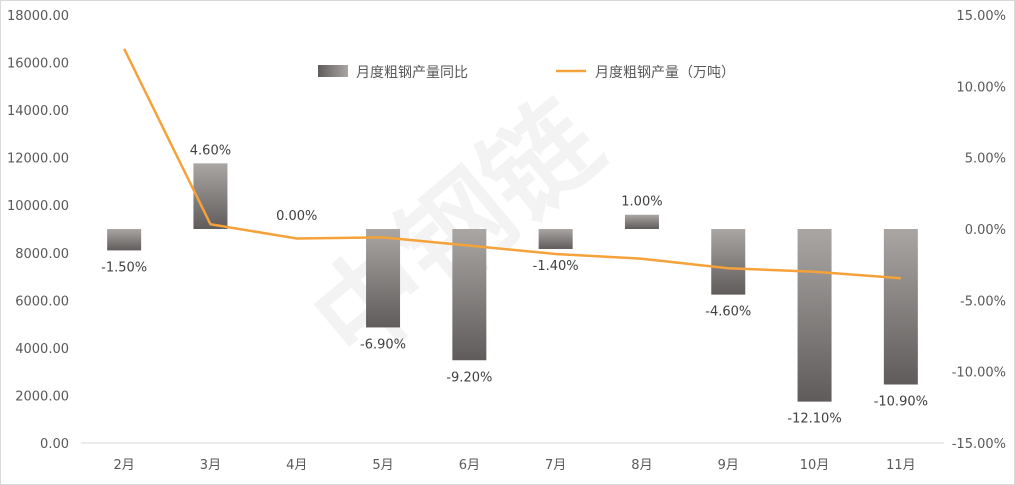 The height and width of the screenshot is (485, 1015). I want to click on x-tick-label: 5月, so click(382, 465).